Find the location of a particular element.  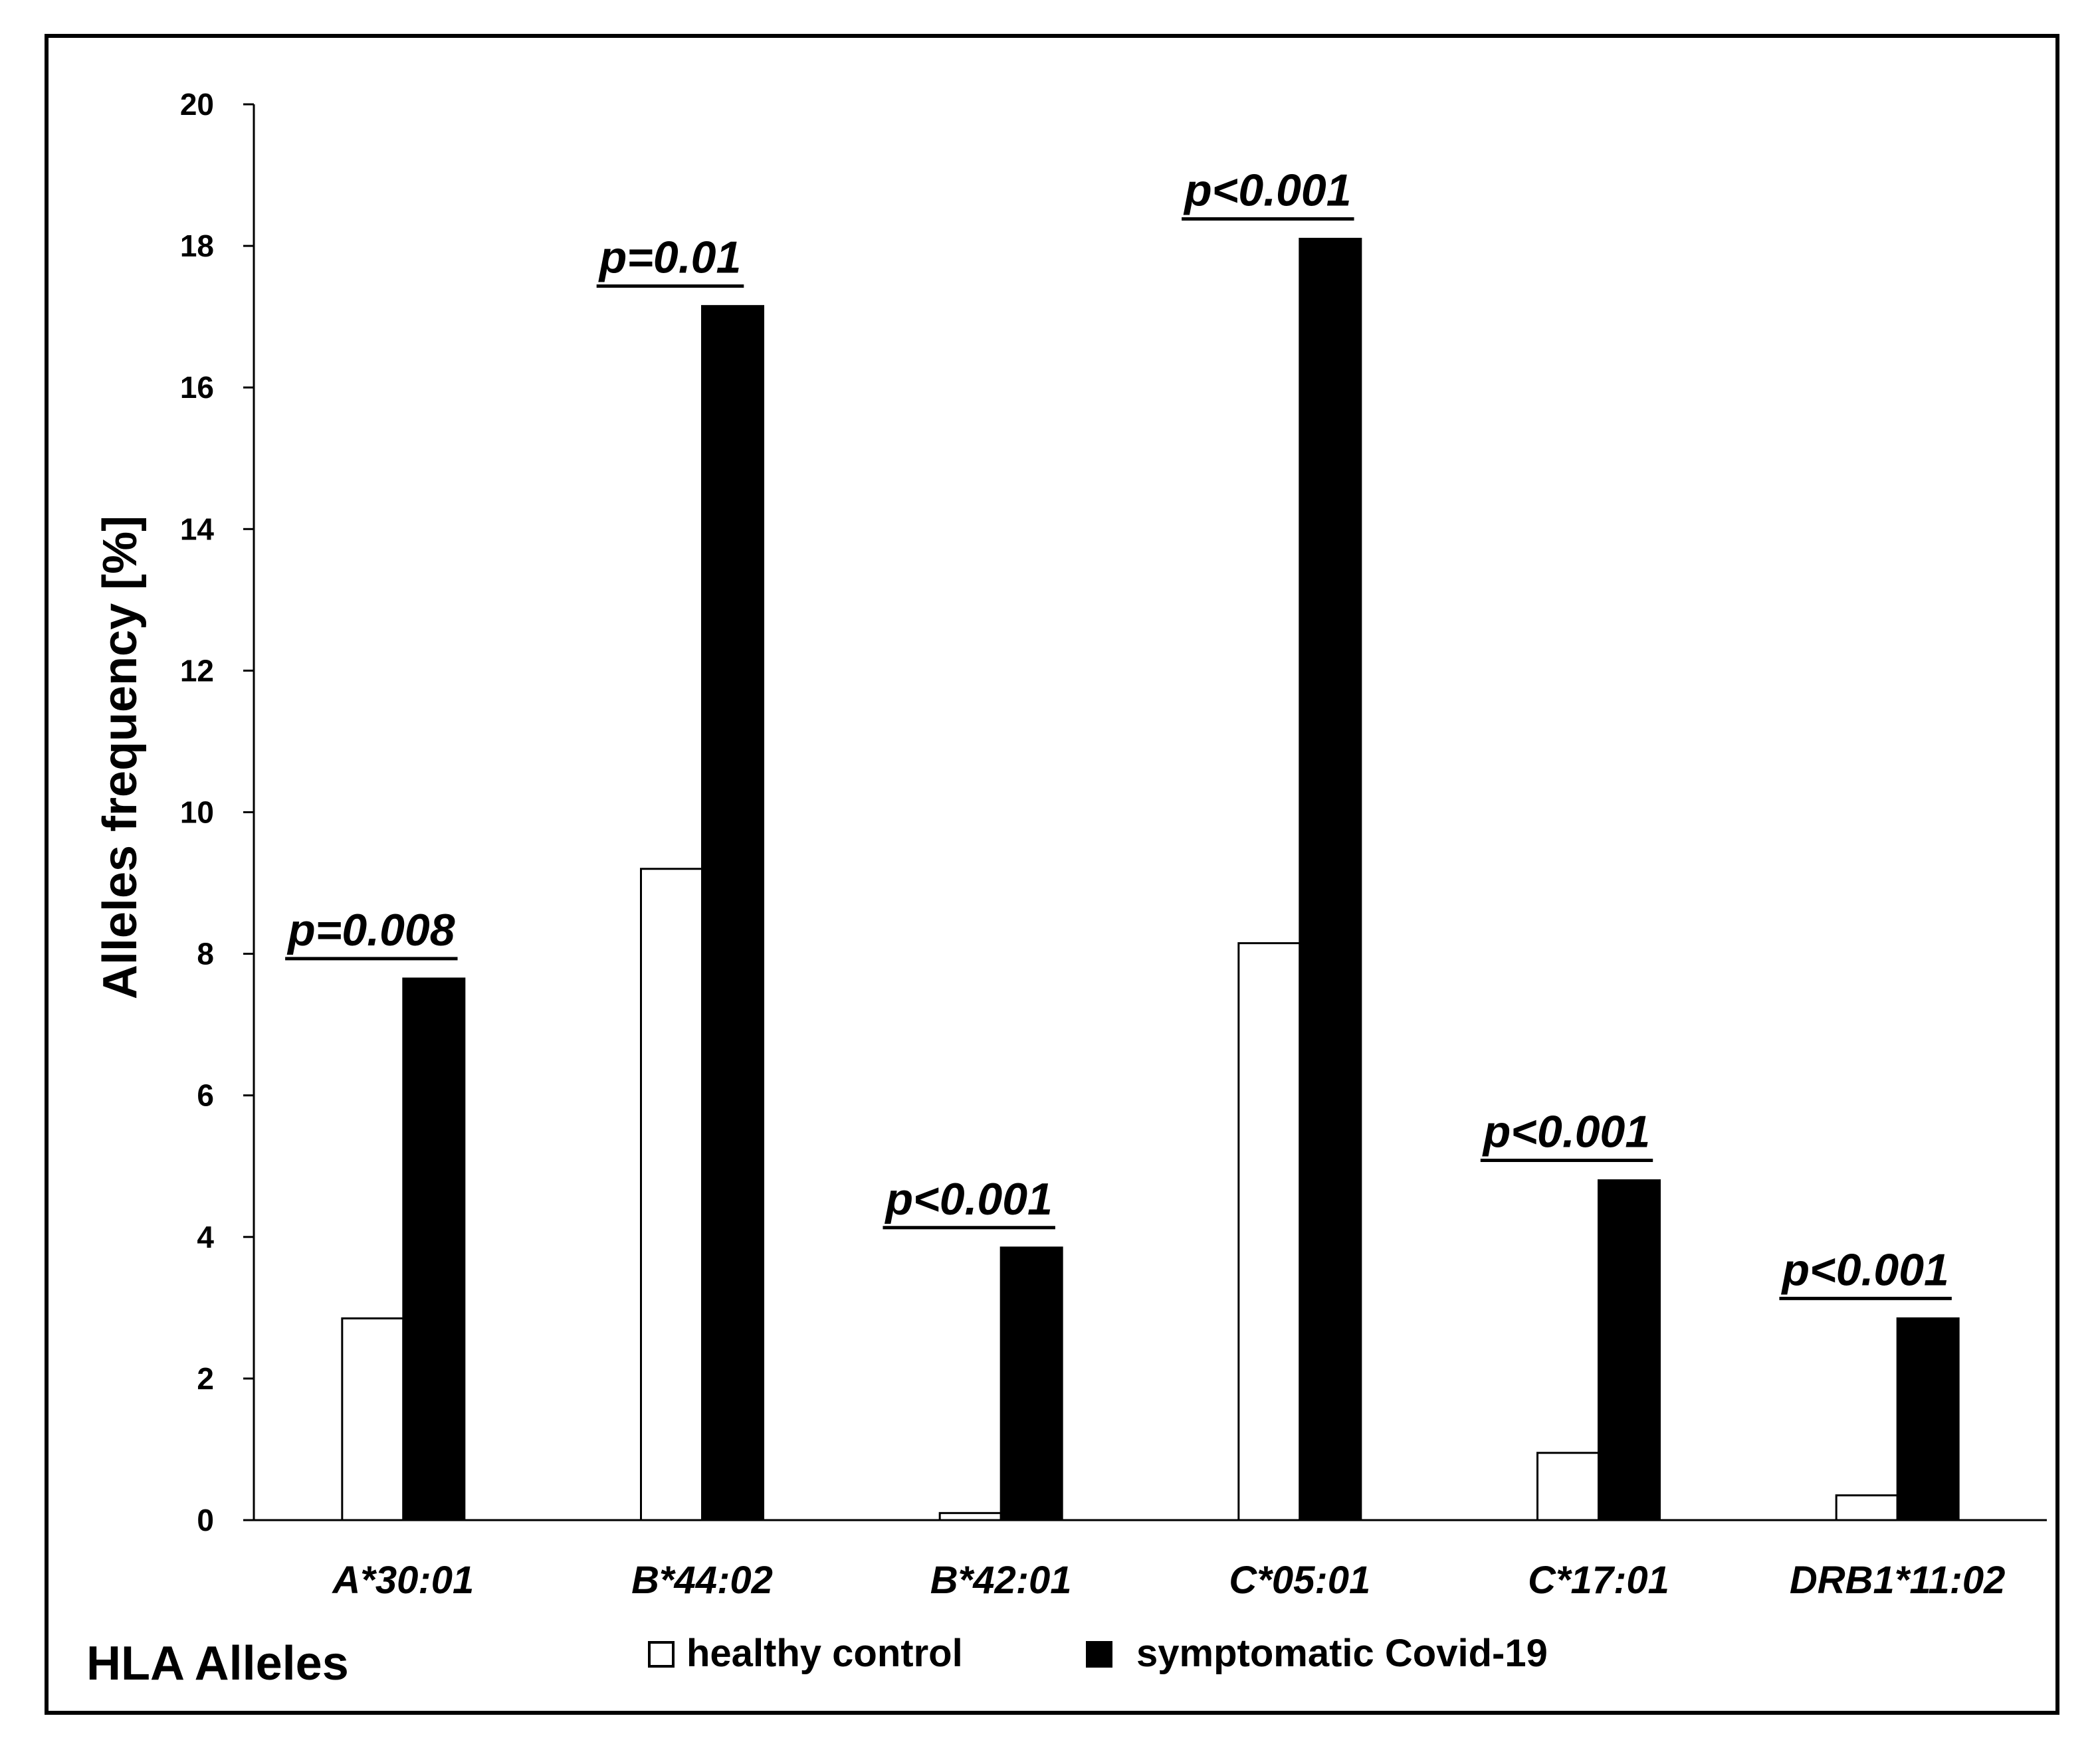

y-tick-label: 12 is located at coordinates (197, 670).